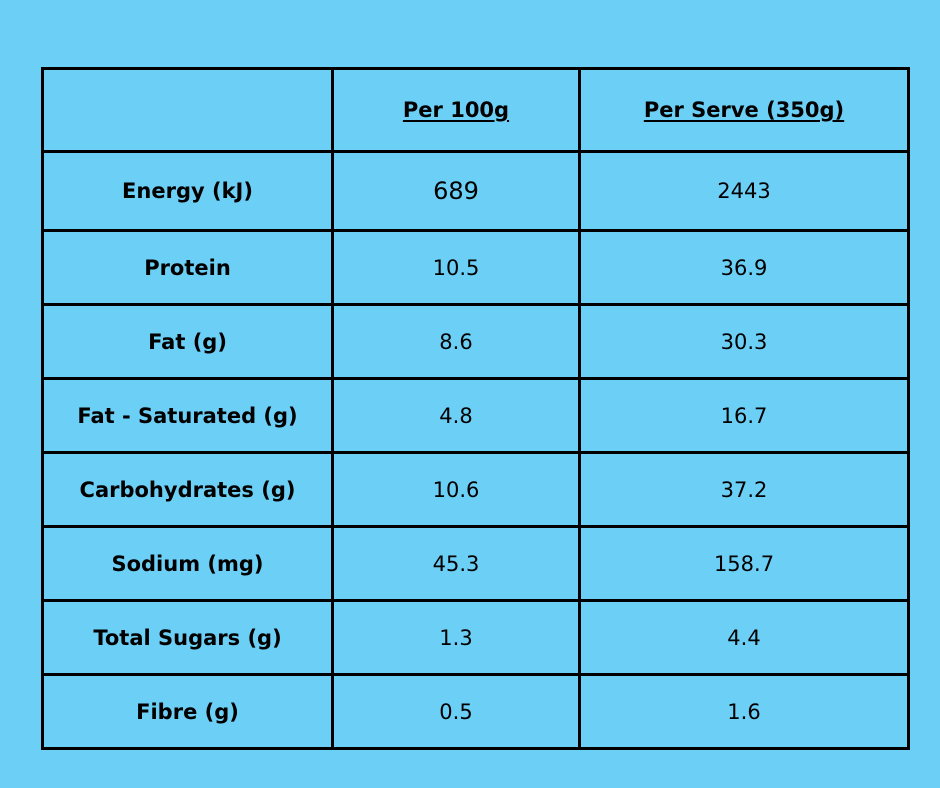  What do you see at coordinates (456, 637) in the screenshot?
I see `value-per-100g: 1.3` at bounding box center [456, 637].